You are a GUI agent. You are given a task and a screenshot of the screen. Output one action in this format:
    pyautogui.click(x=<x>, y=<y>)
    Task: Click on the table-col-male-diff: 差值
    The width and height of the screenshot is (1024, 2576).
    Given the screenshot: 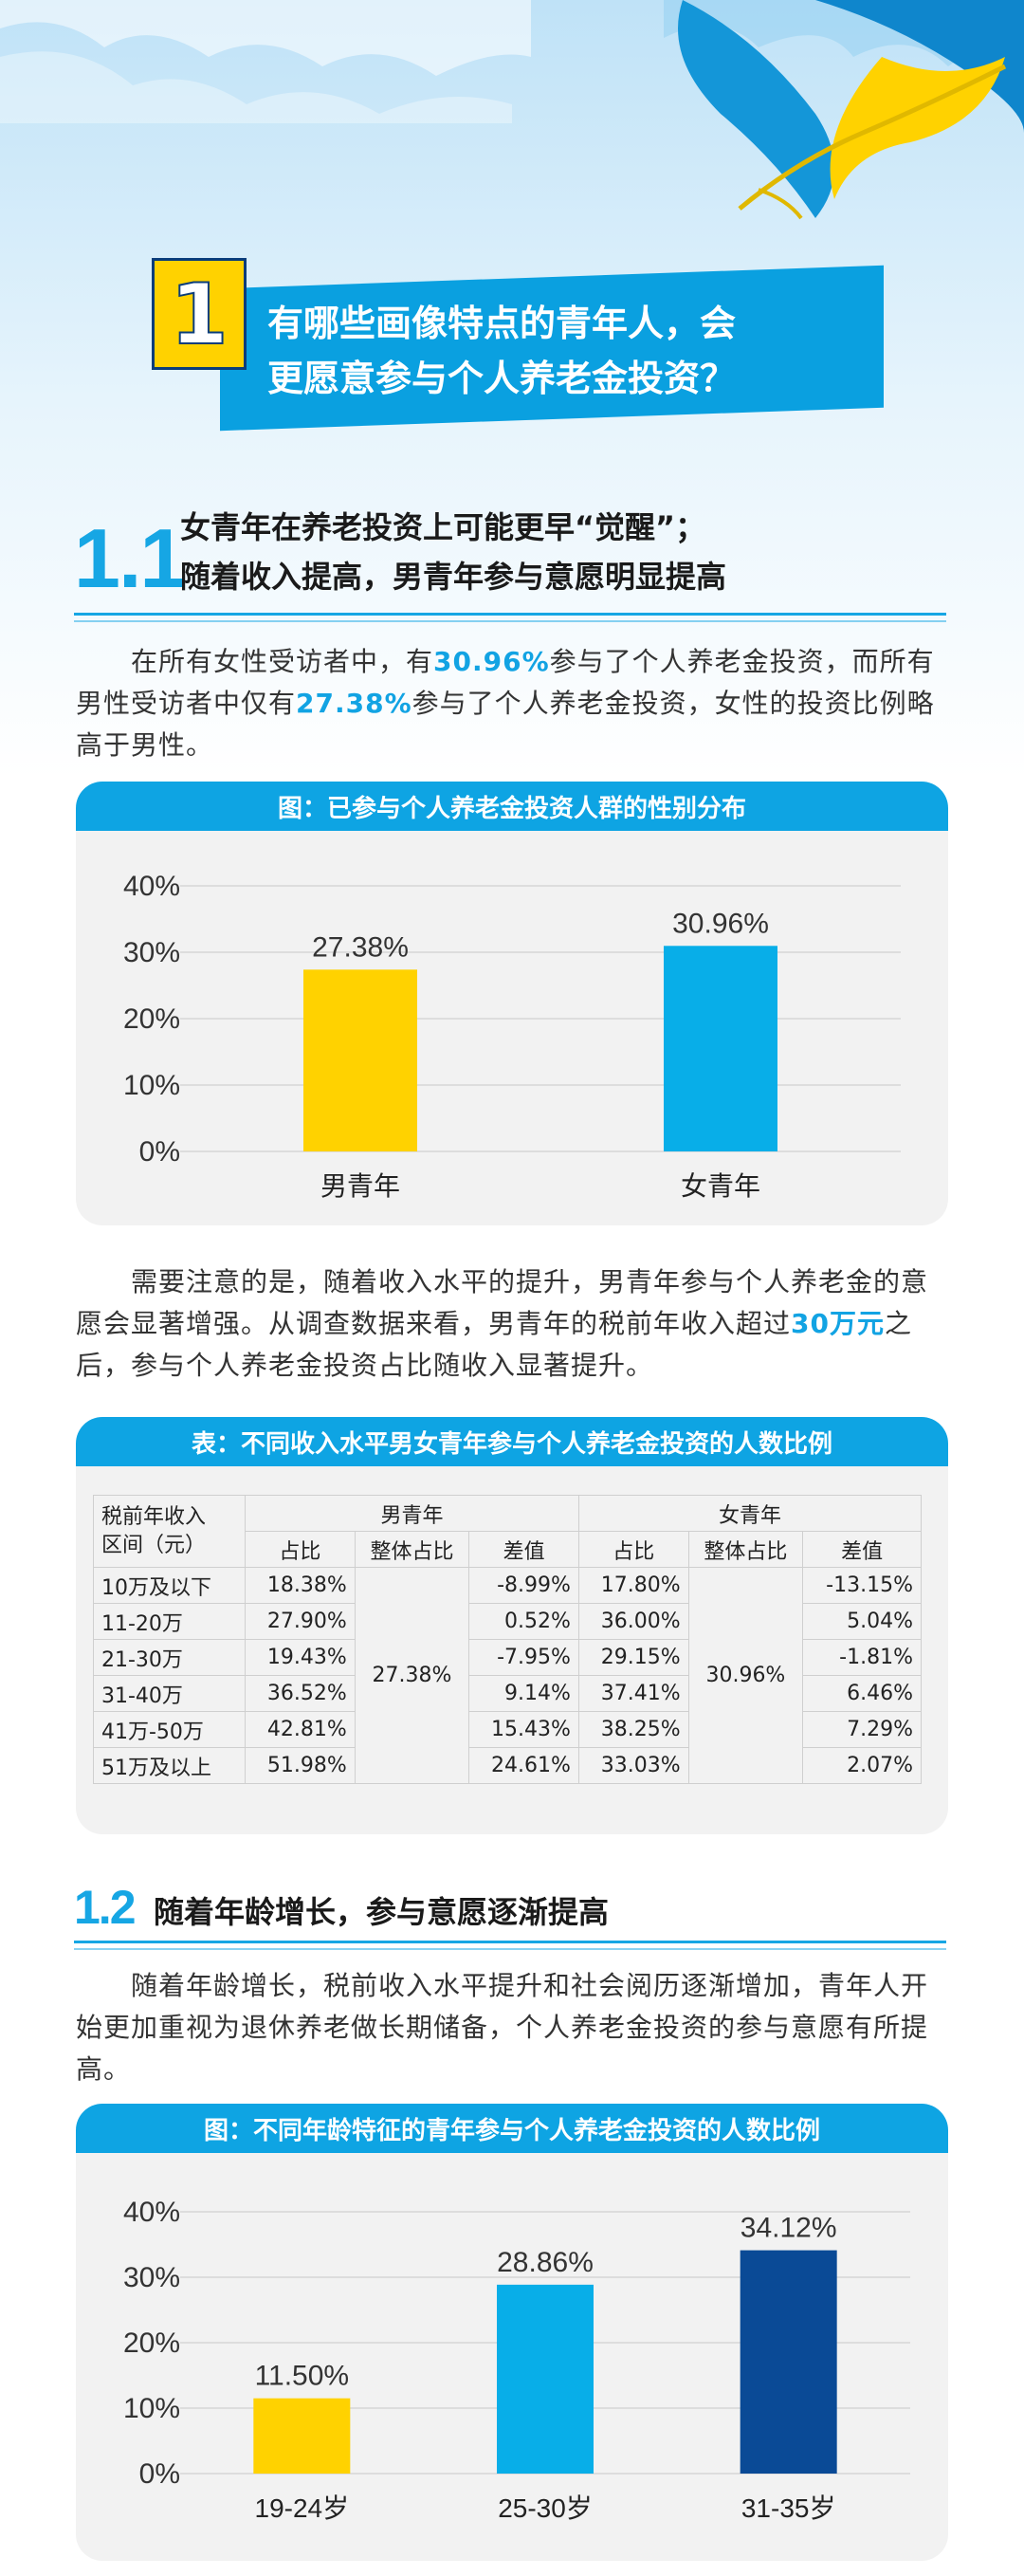 What is the action you would take?
    pyautogui.click(x=523, y=1549)
    